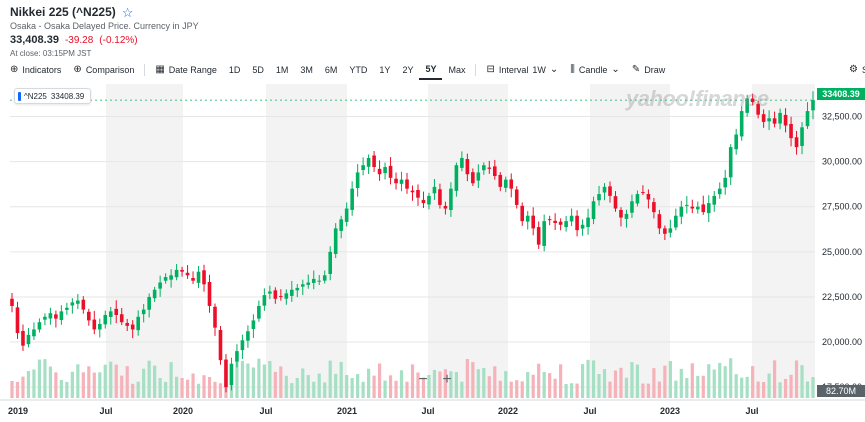 The image size is (865, 422). What do you see at coordinates (385, 70) in the screenshot?
I see `range-tab-1y: 1Y` at bounding box center [385, 70].